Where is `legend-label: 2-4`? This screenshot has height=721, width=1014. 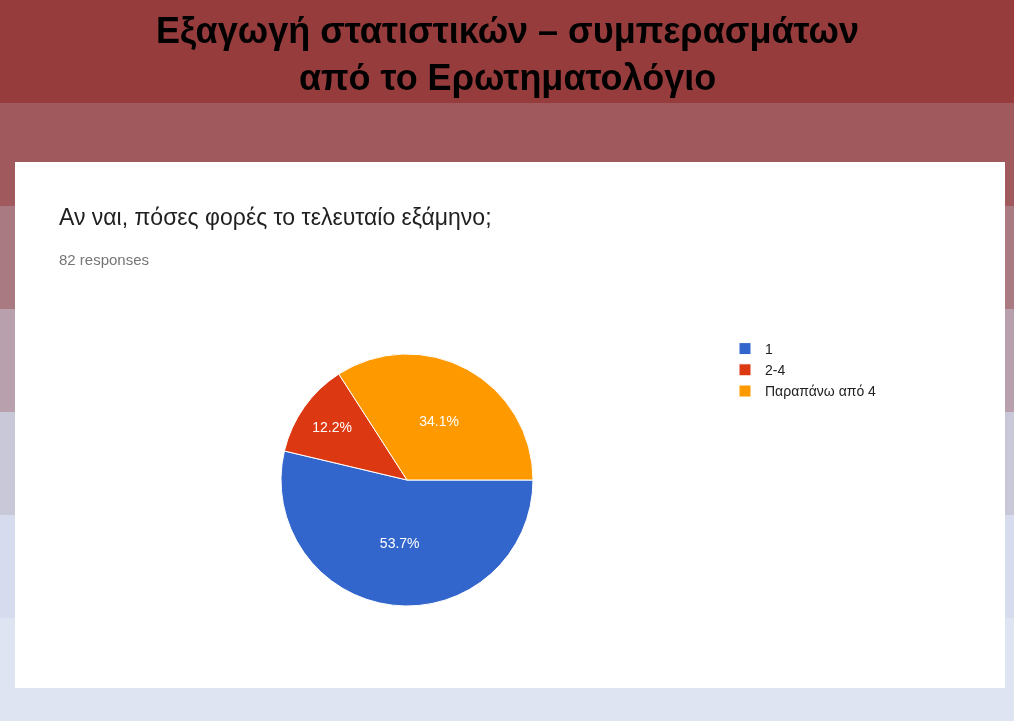 legend-label: 2-4 is located at coordinates (775, 370).